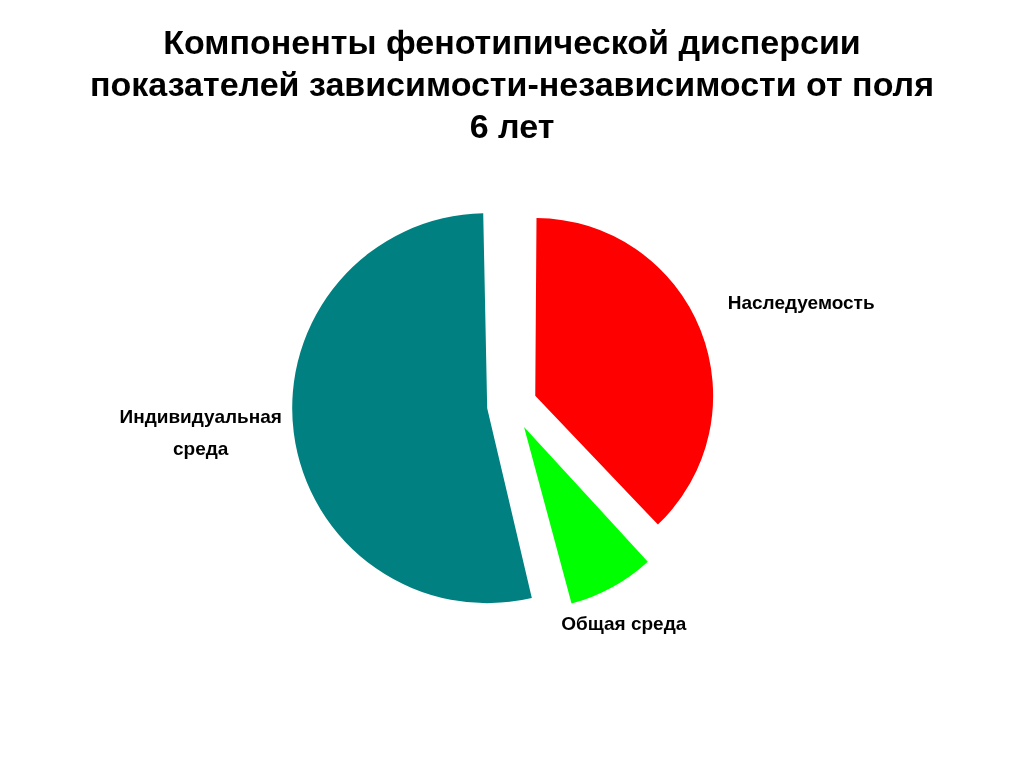 This screenshot has height=768, width=1024. I want to click on slice-label: Индивидуальная среда, so click(200, 433).